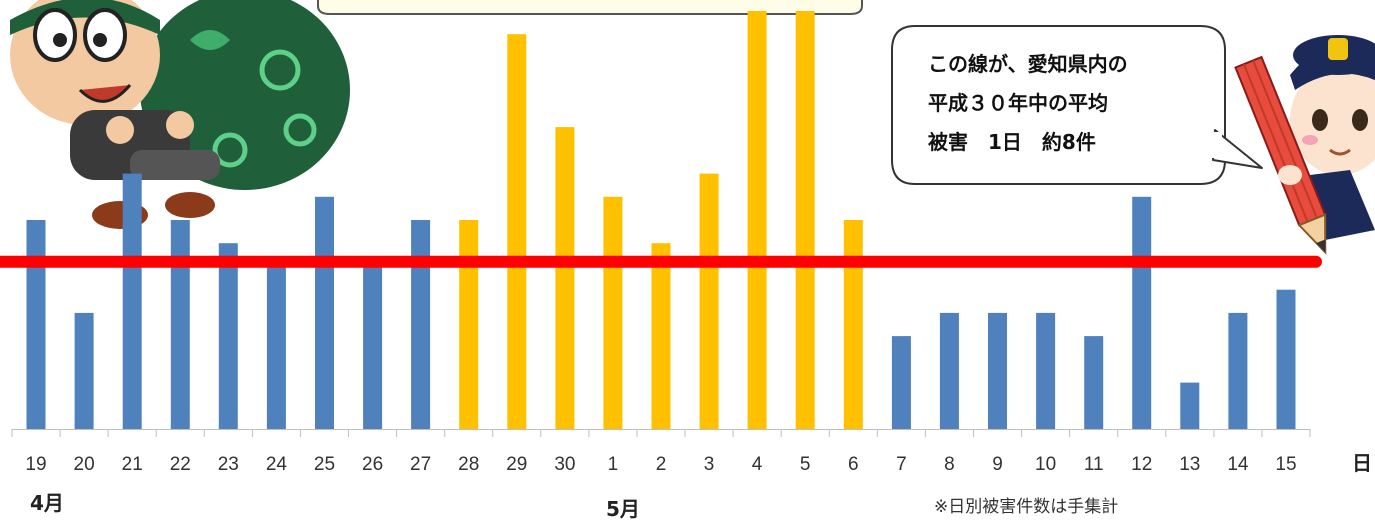 This screenshot has height=521, width=1375. Describe the element at coordinates (901, 464) in the screenshot. I see `x-tick-label: 7` at that location.